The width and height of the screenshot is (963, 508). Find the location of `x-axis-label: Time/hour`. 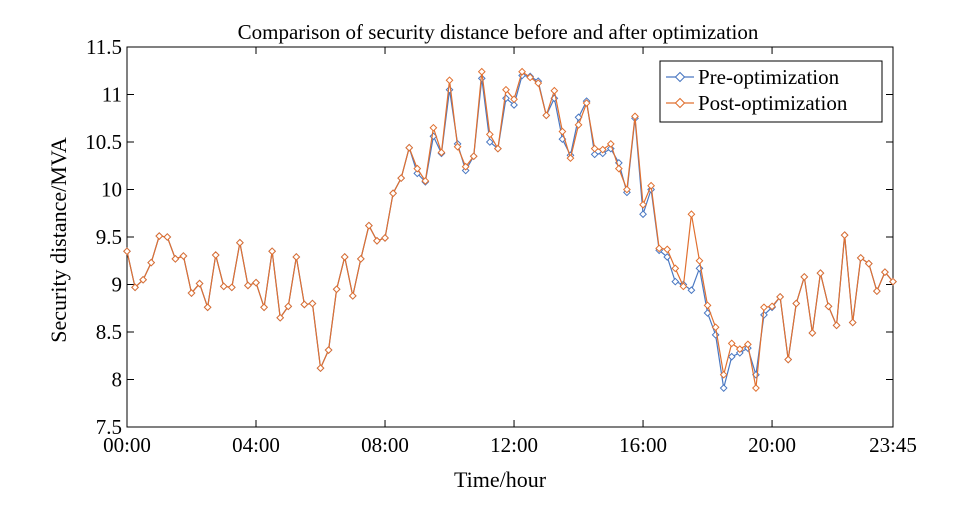

x-axis-label: Time/hour is located at coordinates (500, 479).